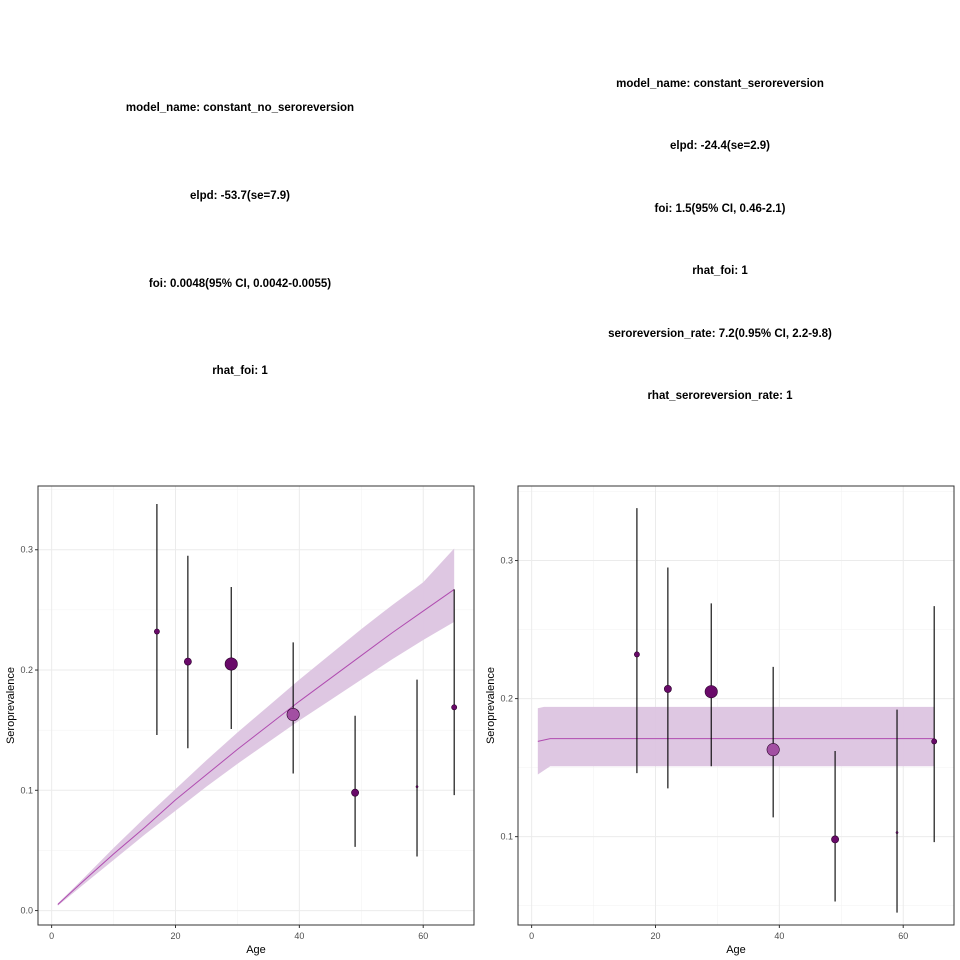 The image size is (960, 960). What do you see at coordinates (720, 396) in the screenshot?
I see `stat-line: rhat_seroreversion_rate: 1` at bounding box center [720, 396].